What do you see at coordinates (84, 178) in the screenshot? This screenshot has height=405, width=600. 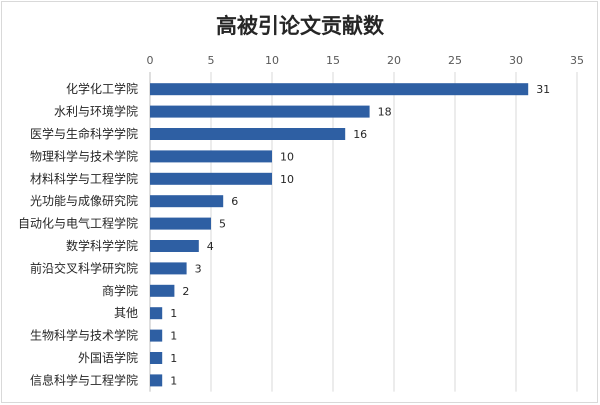 I see `category-label-4: 材料科学与工程学院` at bounding box center [84, 178].